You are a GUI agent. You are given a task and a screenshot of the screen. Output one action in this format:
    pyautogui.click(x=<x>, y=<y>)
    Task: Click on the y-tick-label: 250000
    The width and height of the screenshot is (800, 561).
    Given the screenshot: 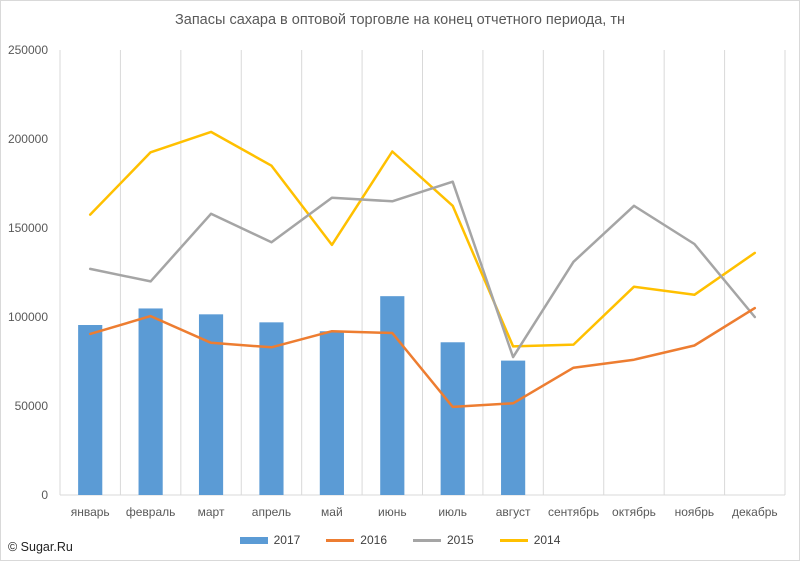 What is the action you would take?
    pyautogui.click(x=28, y=50)
    